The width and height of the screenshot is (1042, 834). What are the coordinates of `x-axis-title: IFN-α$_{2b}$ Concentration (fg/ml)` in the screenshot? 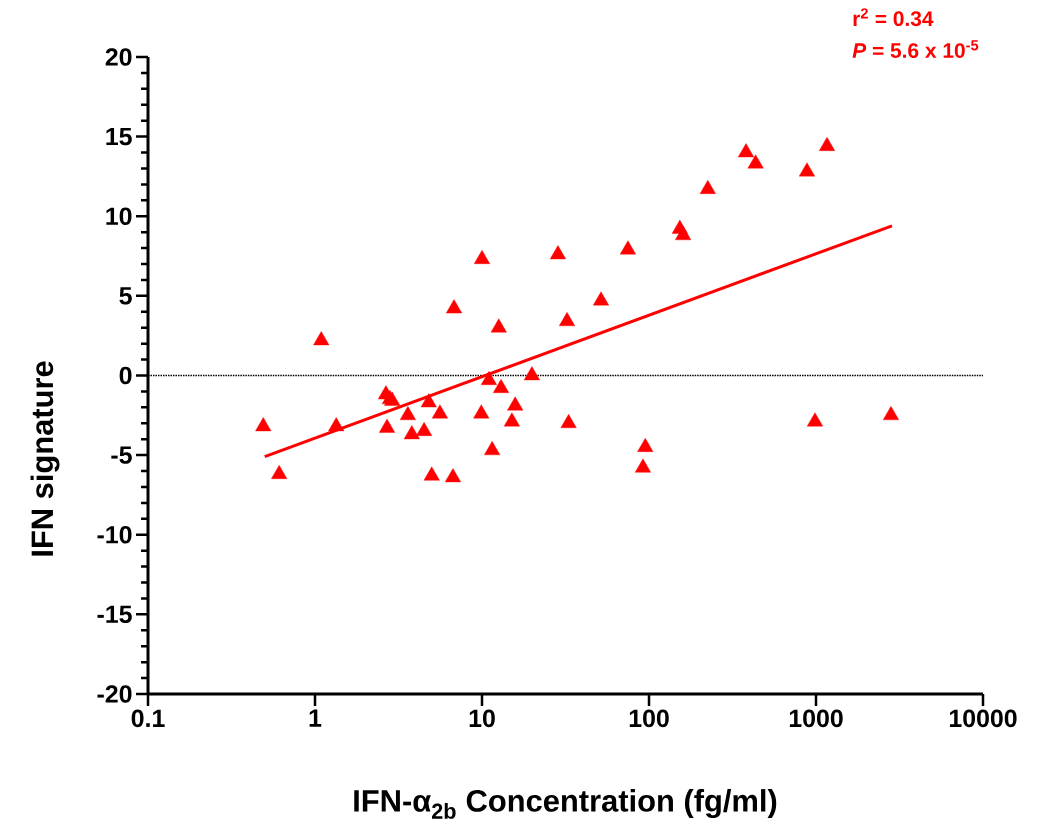 It's located at (565, 804).